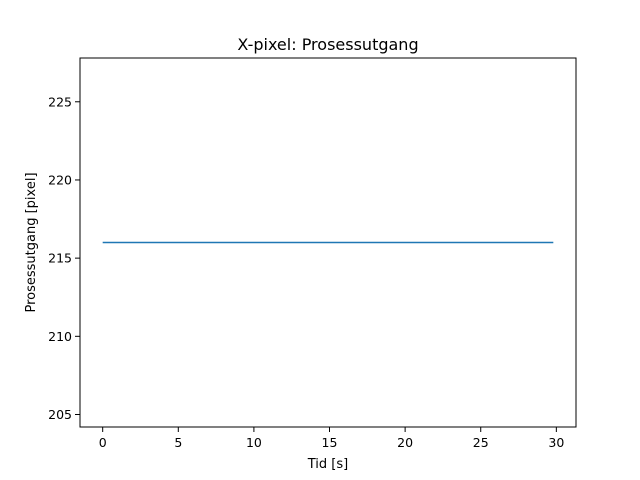 This screenshot has height=480, width=640. I want to click on x-tick-label: 25, so click(481, 442).